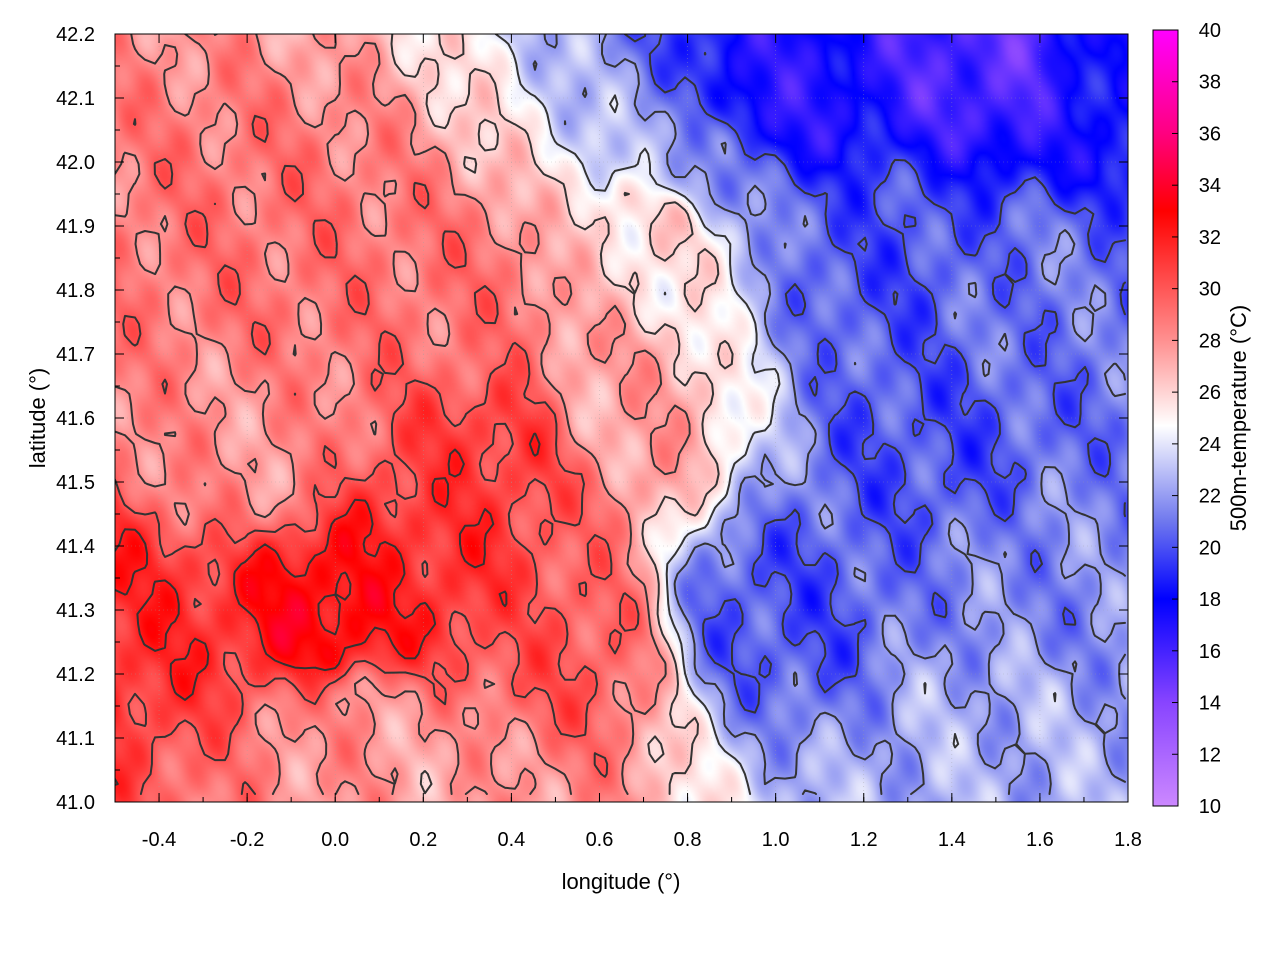  Describe the element at coordinates (159, 840) in the screenshot. I see `x-tick-label: -0.4` at that location.